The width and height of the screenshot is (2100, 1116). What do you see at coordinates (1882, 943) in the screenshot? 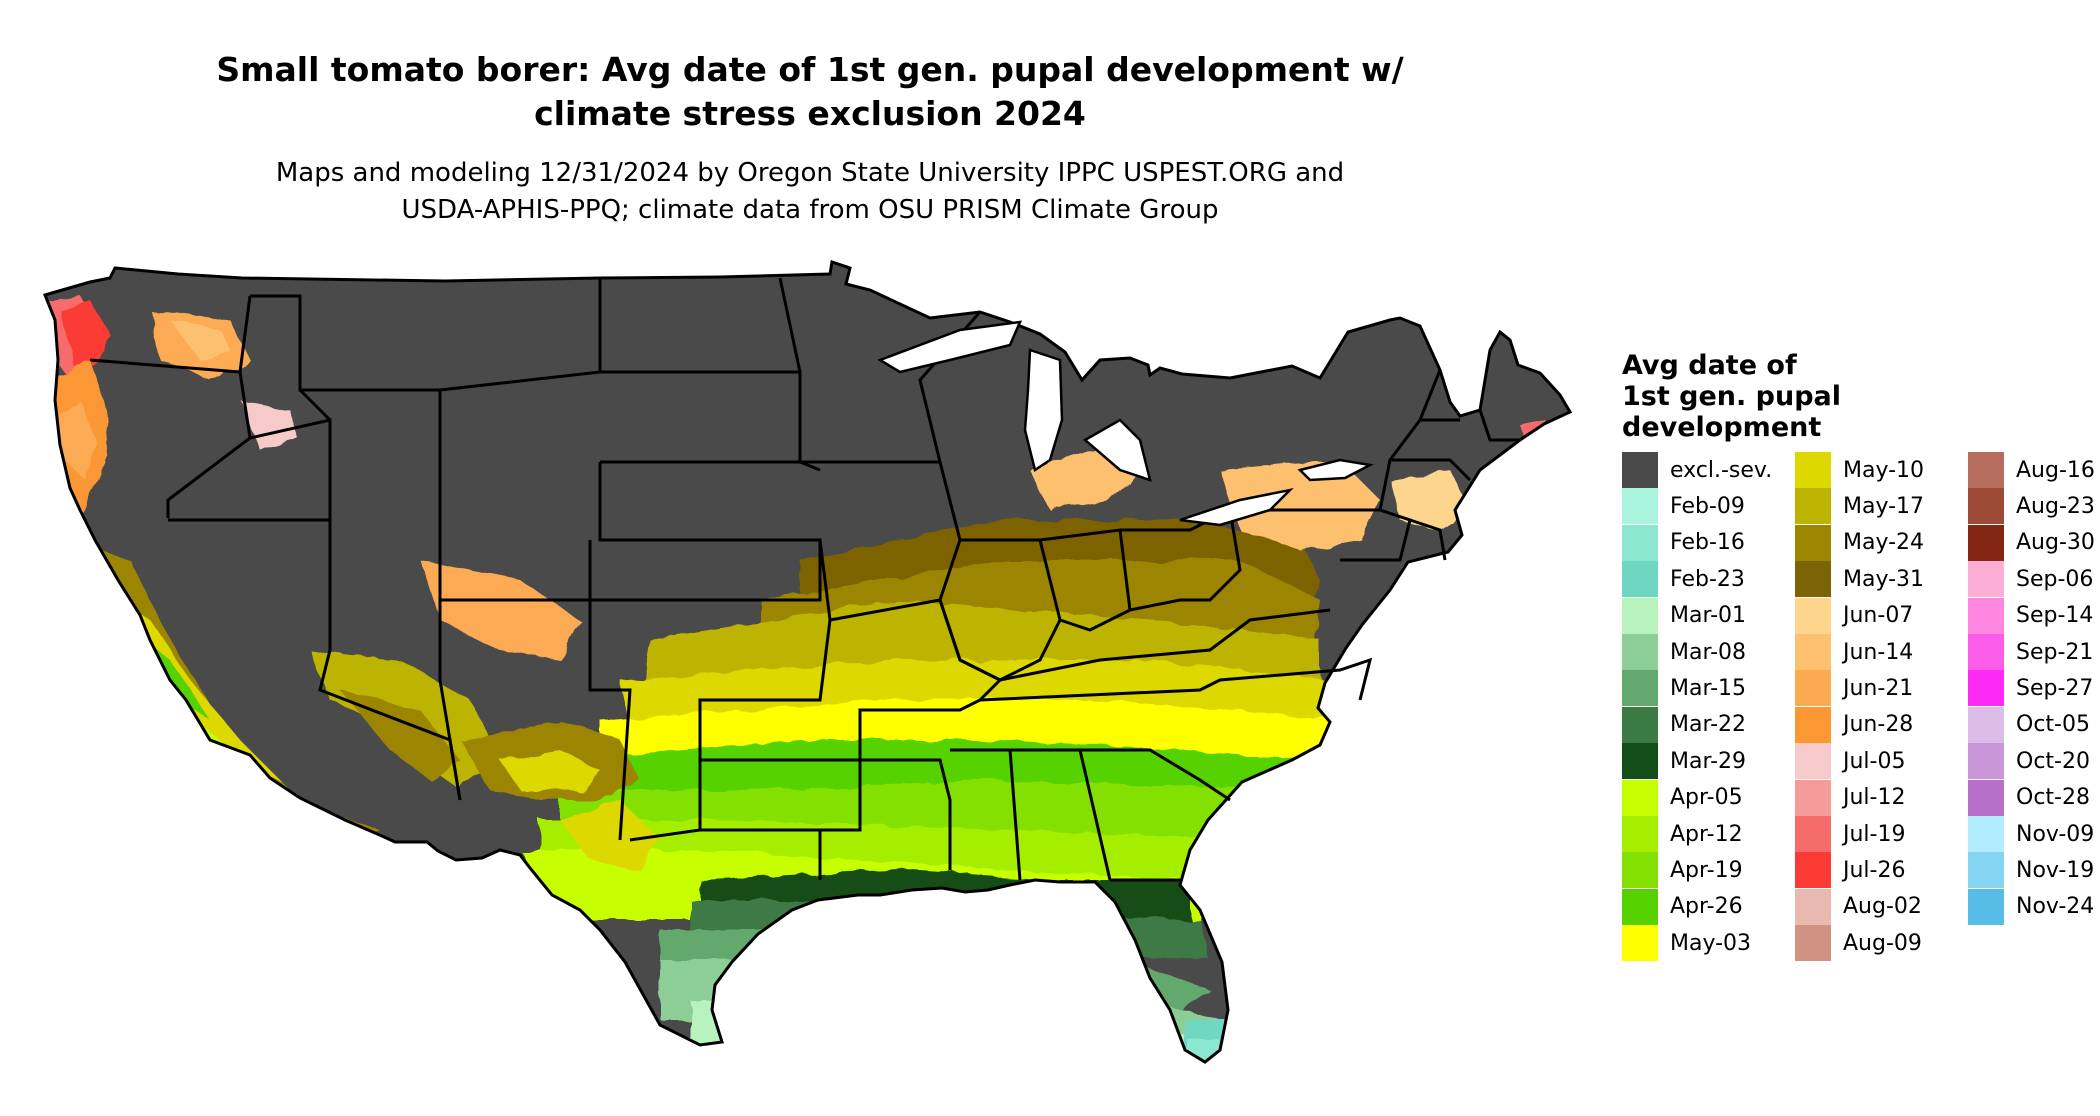
I see `legend-label: Aug-09` at bounding box center [1882, 943].